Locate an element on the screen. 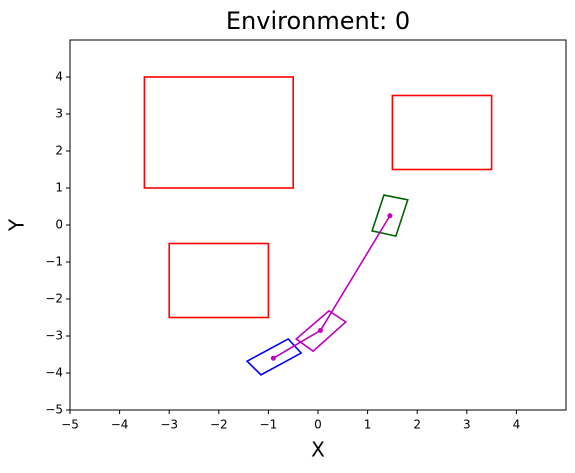 The height and width of the screenshot is (473, 575). x-tick-label: 3 is located at coordinates (467, 425).